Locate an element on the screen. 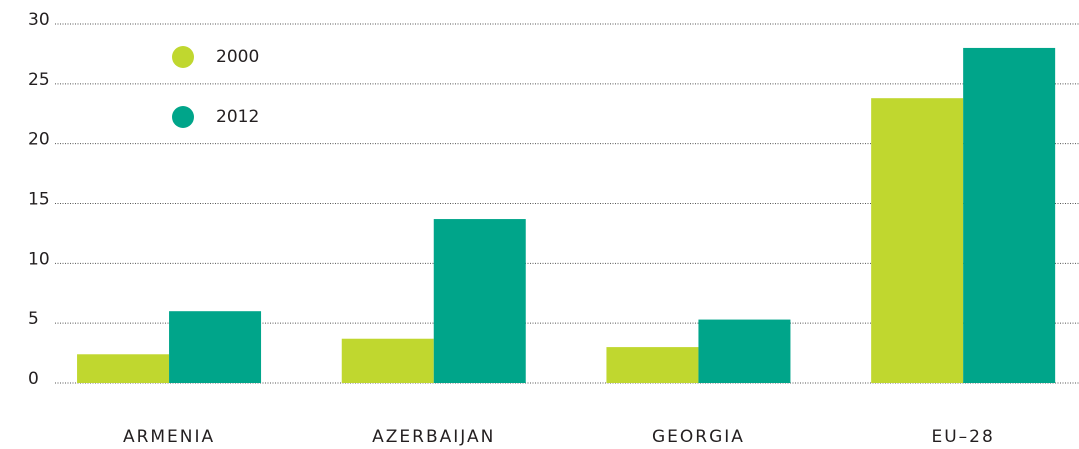 This screenshot has height=449, width=1079. y-tick-label: 5 is located at coordinates (33, 319).